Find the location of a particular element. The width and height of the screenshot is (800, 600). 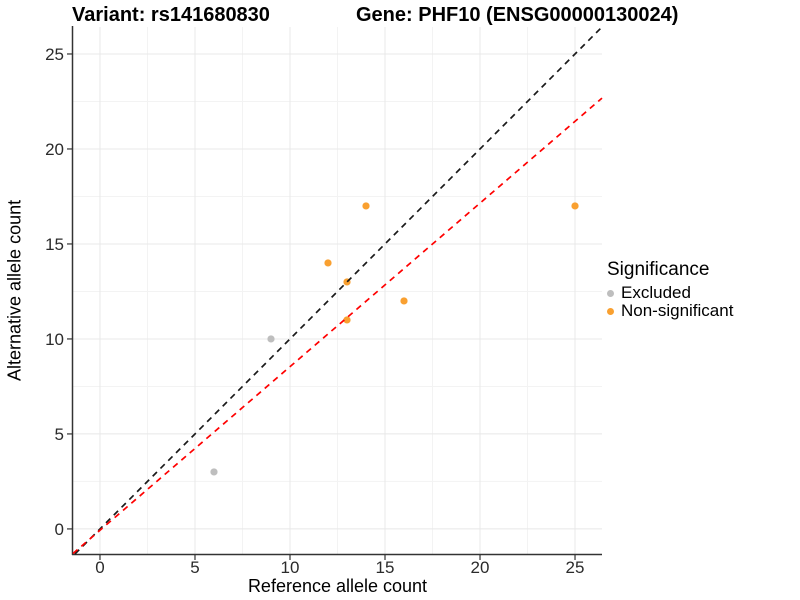

y-tick-label: 15 is located at coordinates (54, 244).